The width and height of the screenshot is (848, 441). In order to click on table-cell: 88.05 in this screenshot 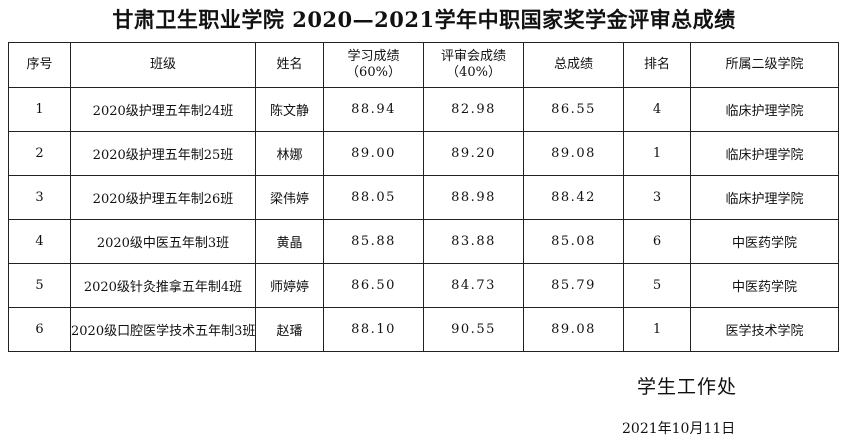, I will do `click(373, 197)`.